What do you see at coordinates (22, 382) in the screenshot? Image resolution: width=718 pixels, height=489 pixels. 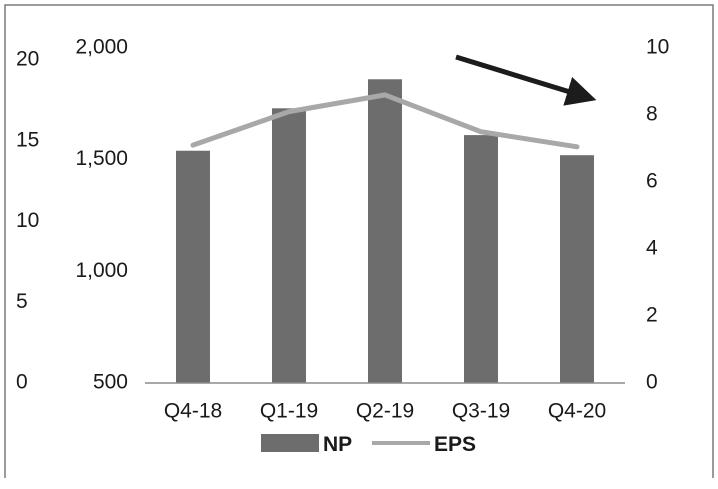 I see `outer-left-tick-label: 0` at bounding box center [22, 382].